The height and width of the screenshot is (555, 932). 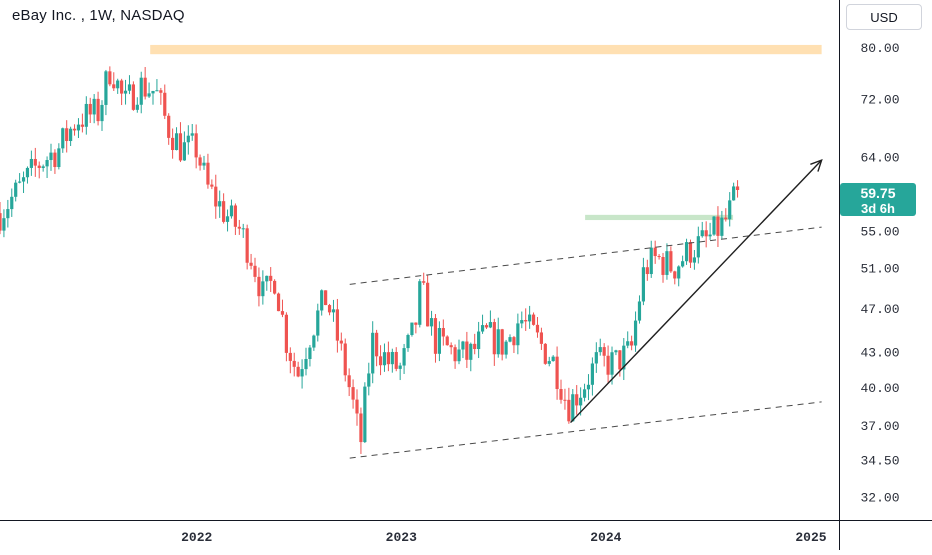 I want to click on price-tick-label: 55.00, so click(x=879, y=232).